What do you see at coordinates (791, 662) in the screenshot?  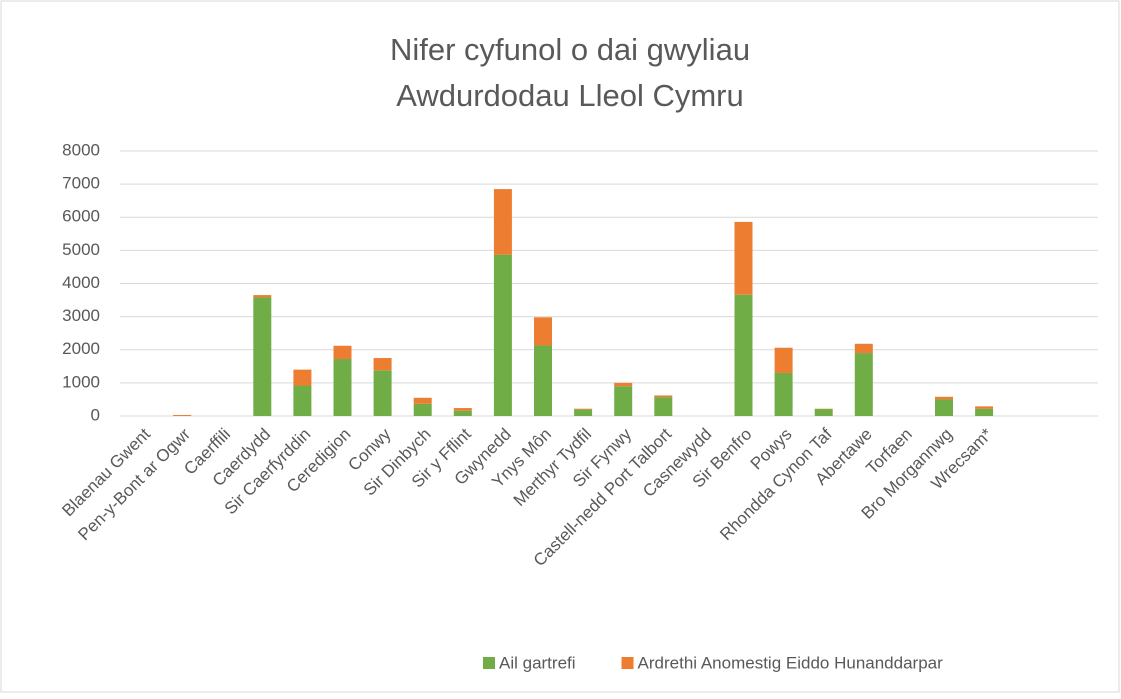 I see `legend-label: Ardrethi Anomestig Eiddo Hunanddarpar` at bounding box center [791, 662].